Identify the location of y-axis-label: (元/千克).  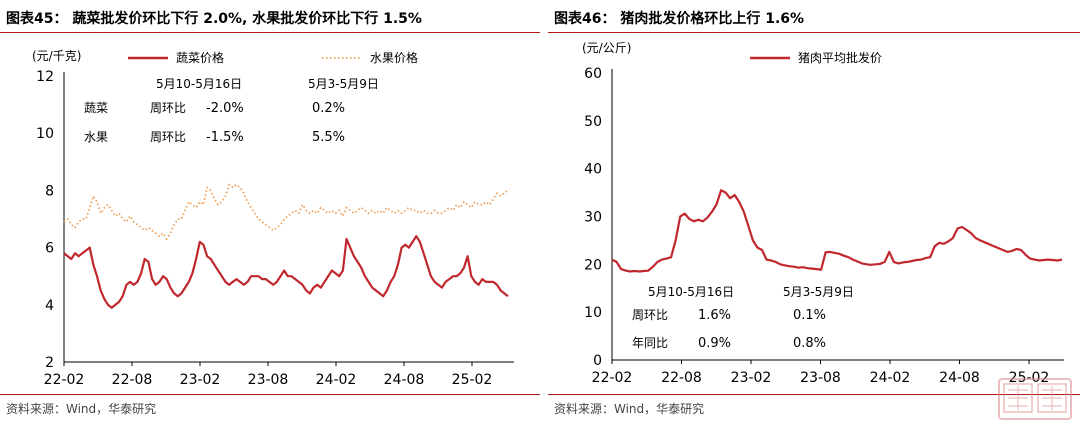
(56, 56).